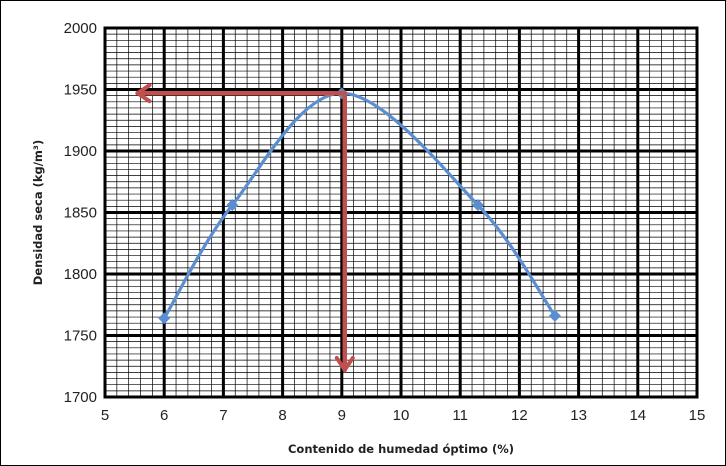 Image resolution: width=726 pixels, height=466 pixels. Describe the element at coordinates (578, 415) in the screenshot. I see `x-tick-label: 13` at that location.